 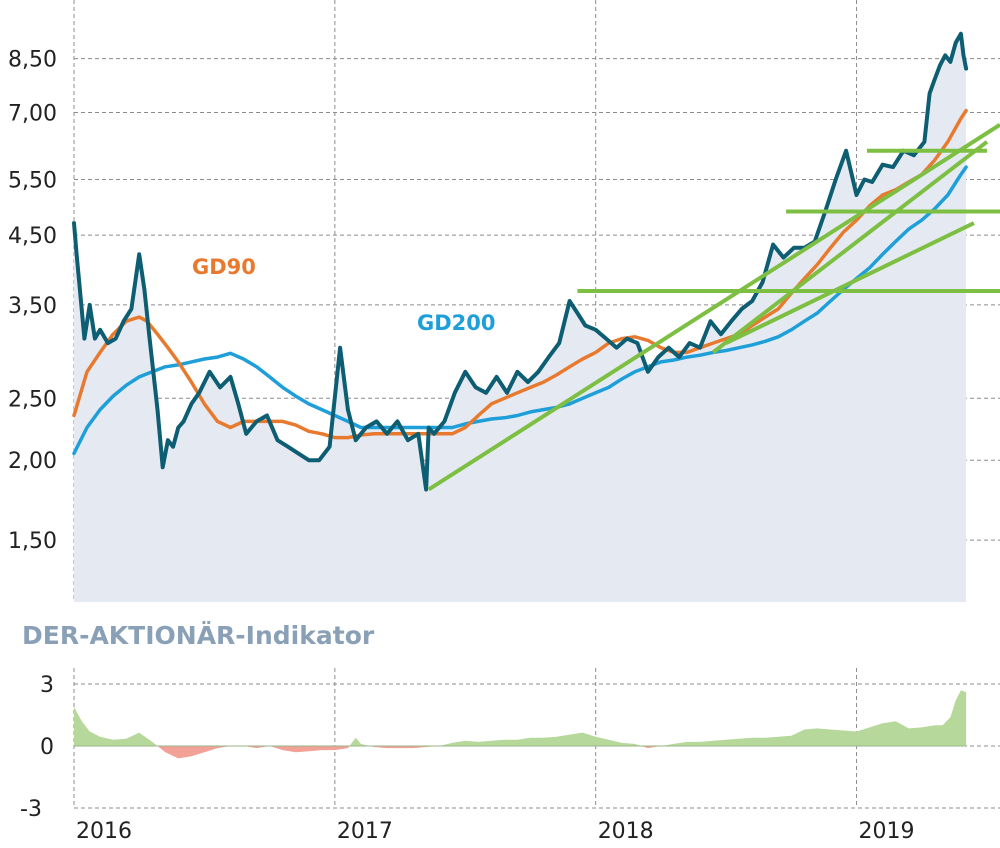 I want to click on indicator-y-ticks: 3 0 -3, so click(x=37, y=747).